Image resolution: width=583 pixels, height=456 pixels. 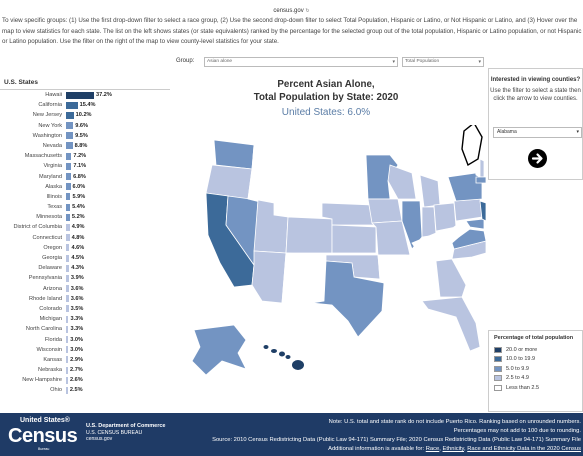 What do you see at coordinates (301, 62) in the screenshot?
I see `race-dropdown: Asian alone ▾` at bounding box center [301, 62].